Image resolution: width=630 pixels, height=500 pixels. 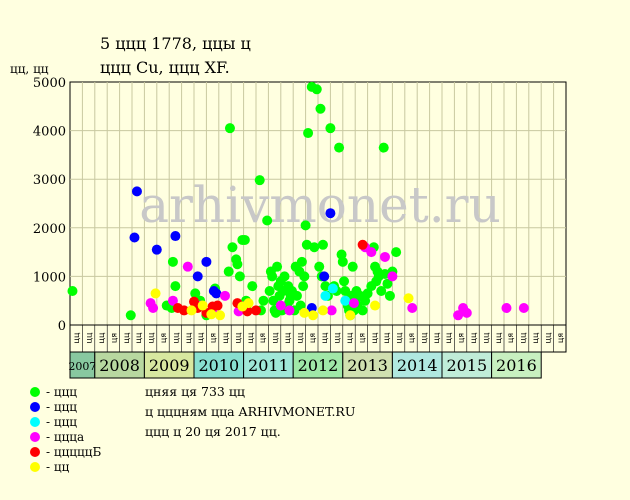 What do you see at coordinates (195, 391) in the screenshot?
I see `note-line1: цняя ця 733 цц` at bounding box center [195, 391].